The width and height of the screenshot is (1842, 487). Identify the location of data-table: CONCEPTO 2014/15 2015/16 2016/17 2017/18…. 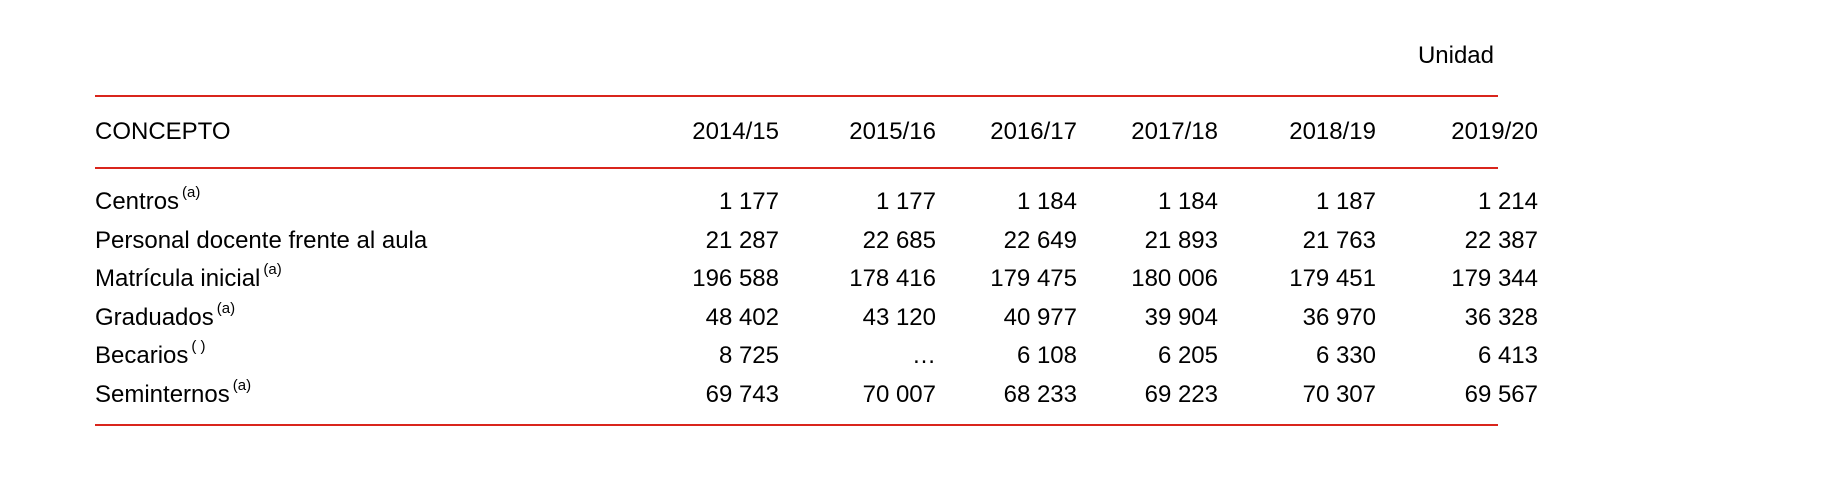
(816, 132).